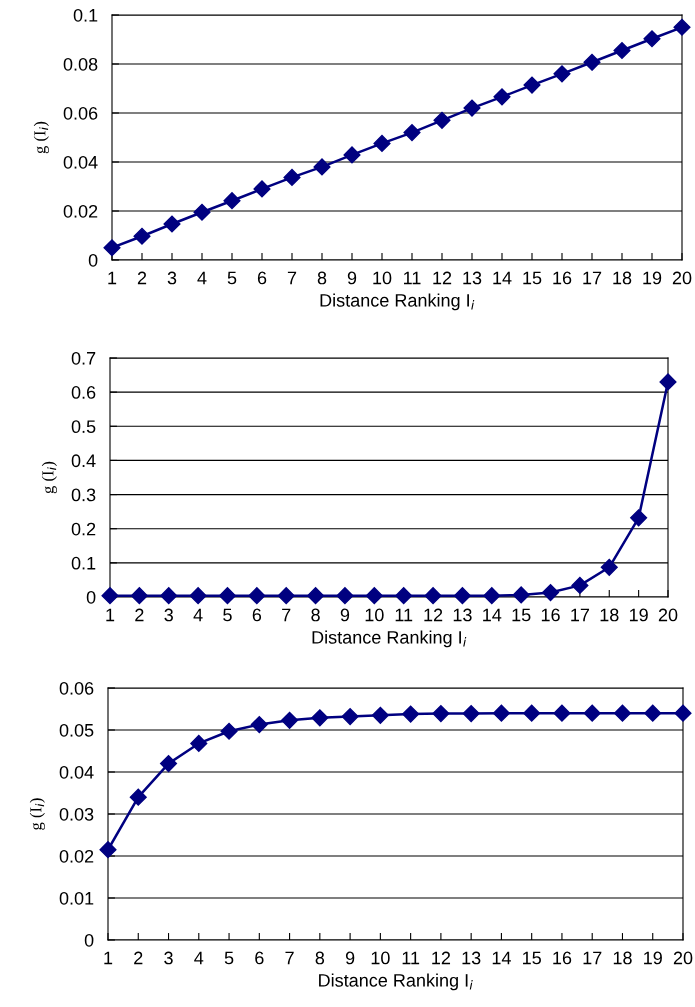  What do you see at coordinates (442, 278) in the screenshot?
I see `x-tick-label: 12` at bounding box center [442, 278].